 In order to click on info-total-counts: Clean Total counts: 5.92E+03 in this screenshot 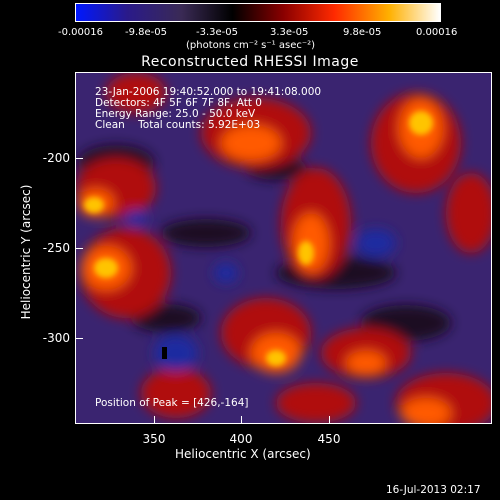, I will do `click(178, 125)`.